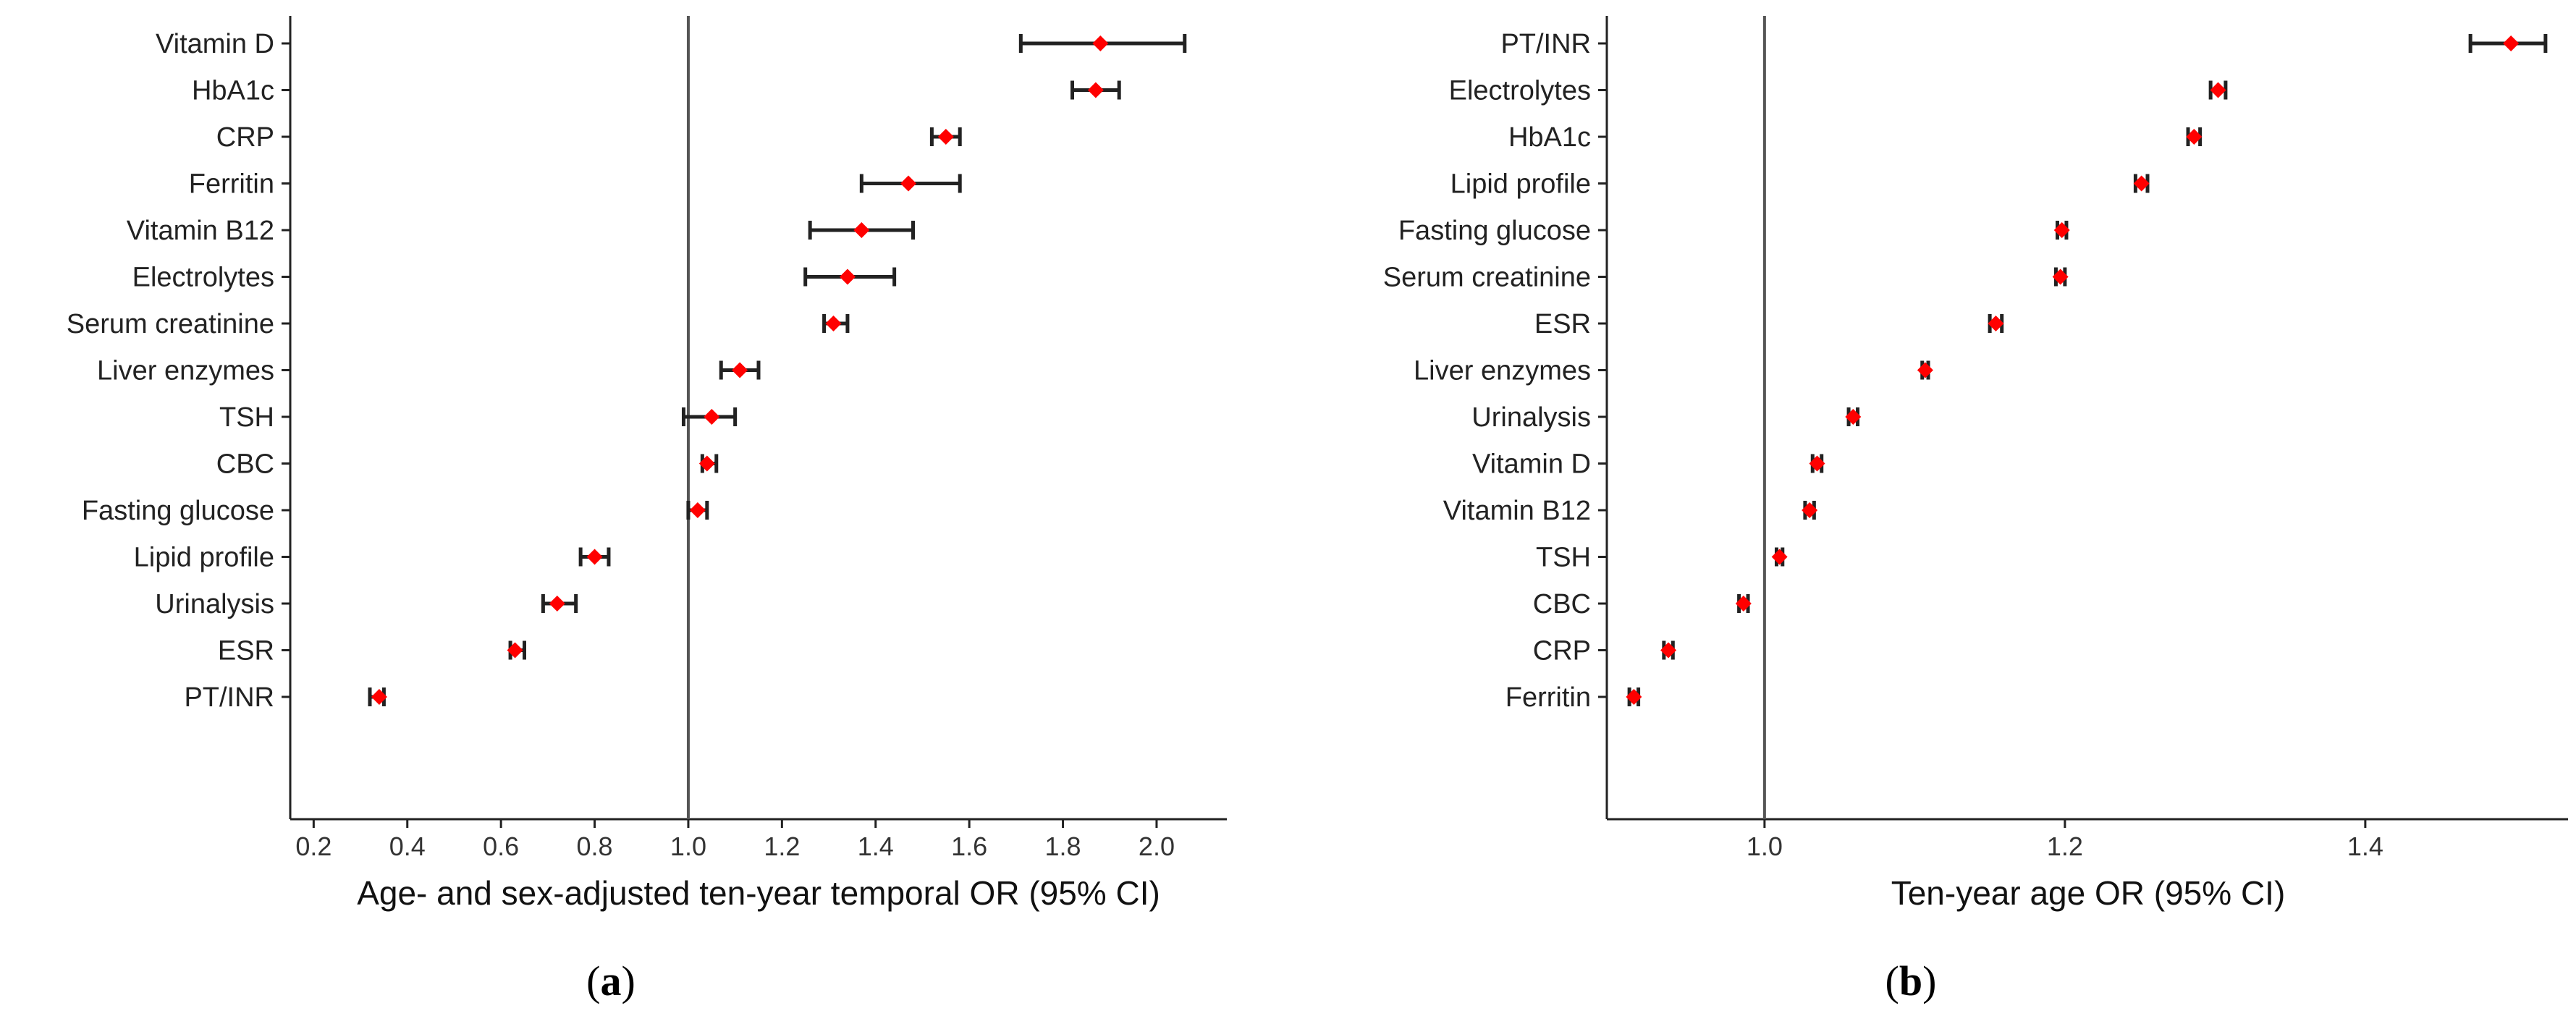 This screenshot has width=2576, height=1024. What do you see at coordinates (1810, 510) in the screenshot?
I see `panel-b-point-vitamin-b12` at bounding box center [1810, 510].